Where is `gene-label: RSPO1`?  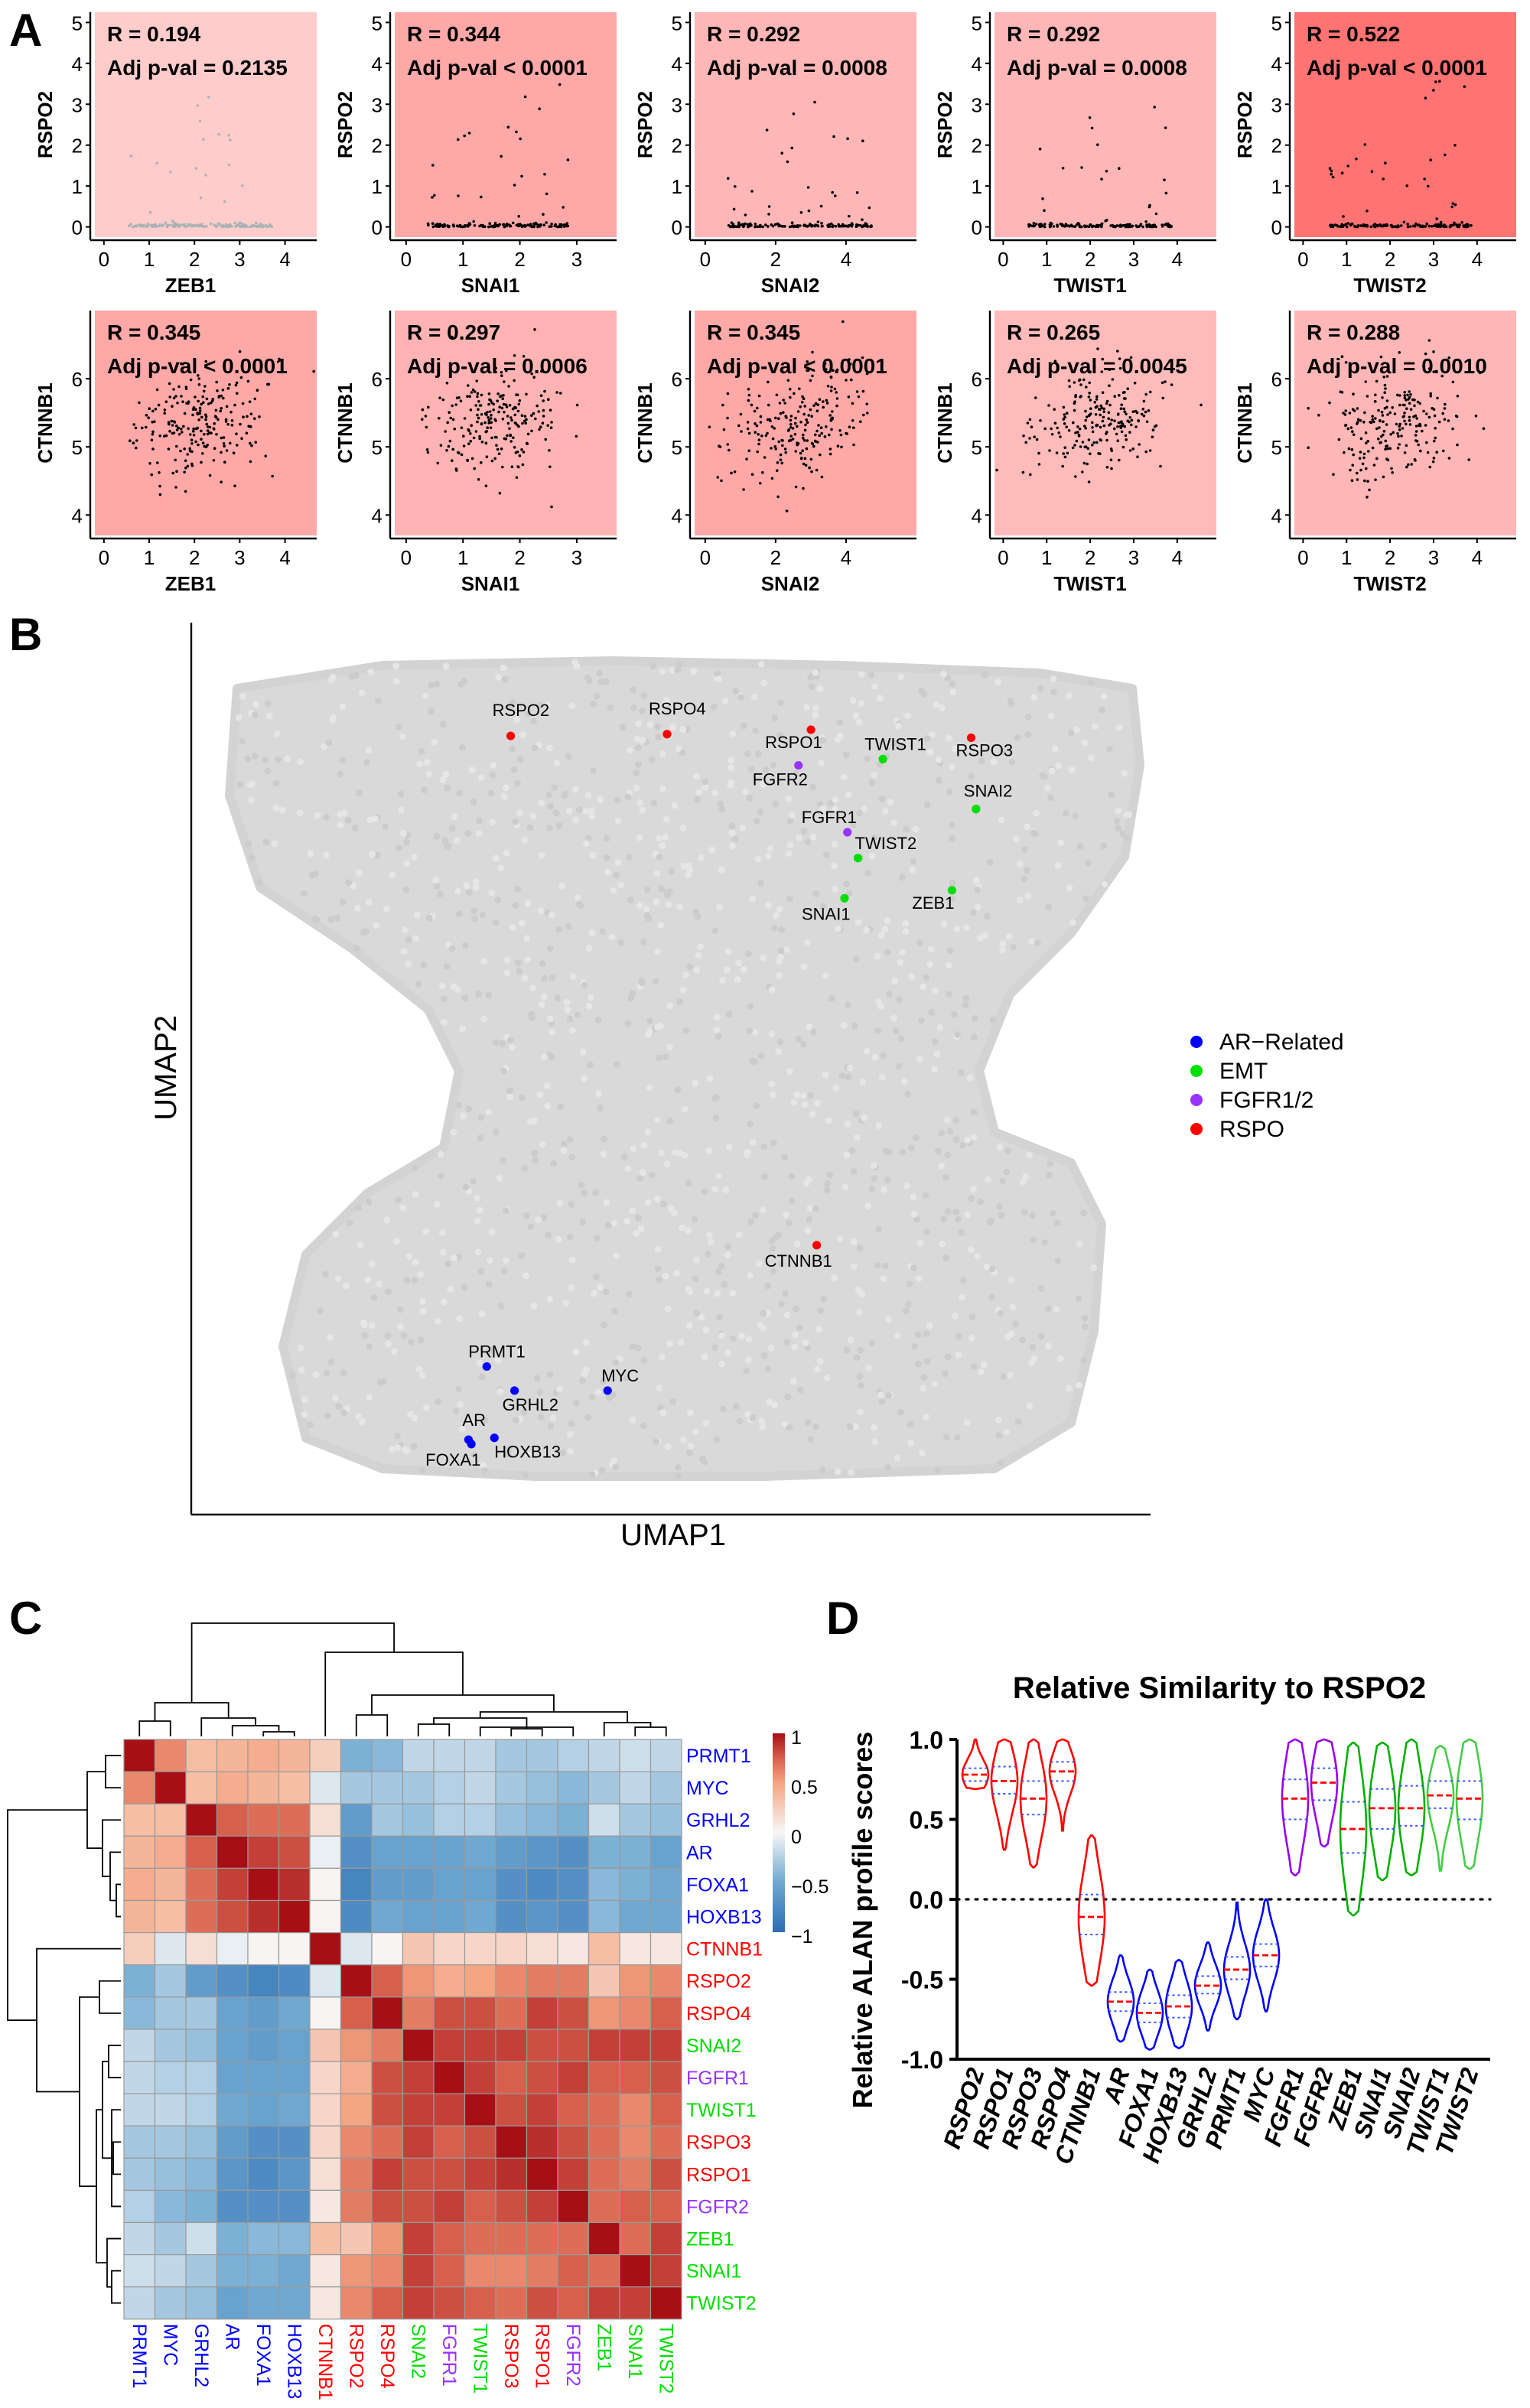 gene-label: RSPO1 is located at coordinates (793, 742).